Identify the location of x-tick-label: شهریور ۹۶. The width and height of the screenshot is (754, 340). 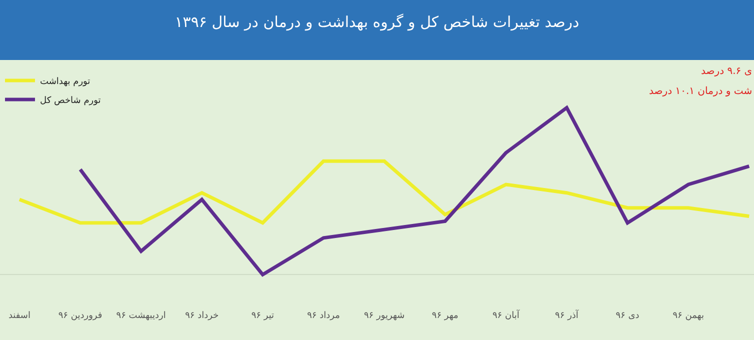
(384, 316).